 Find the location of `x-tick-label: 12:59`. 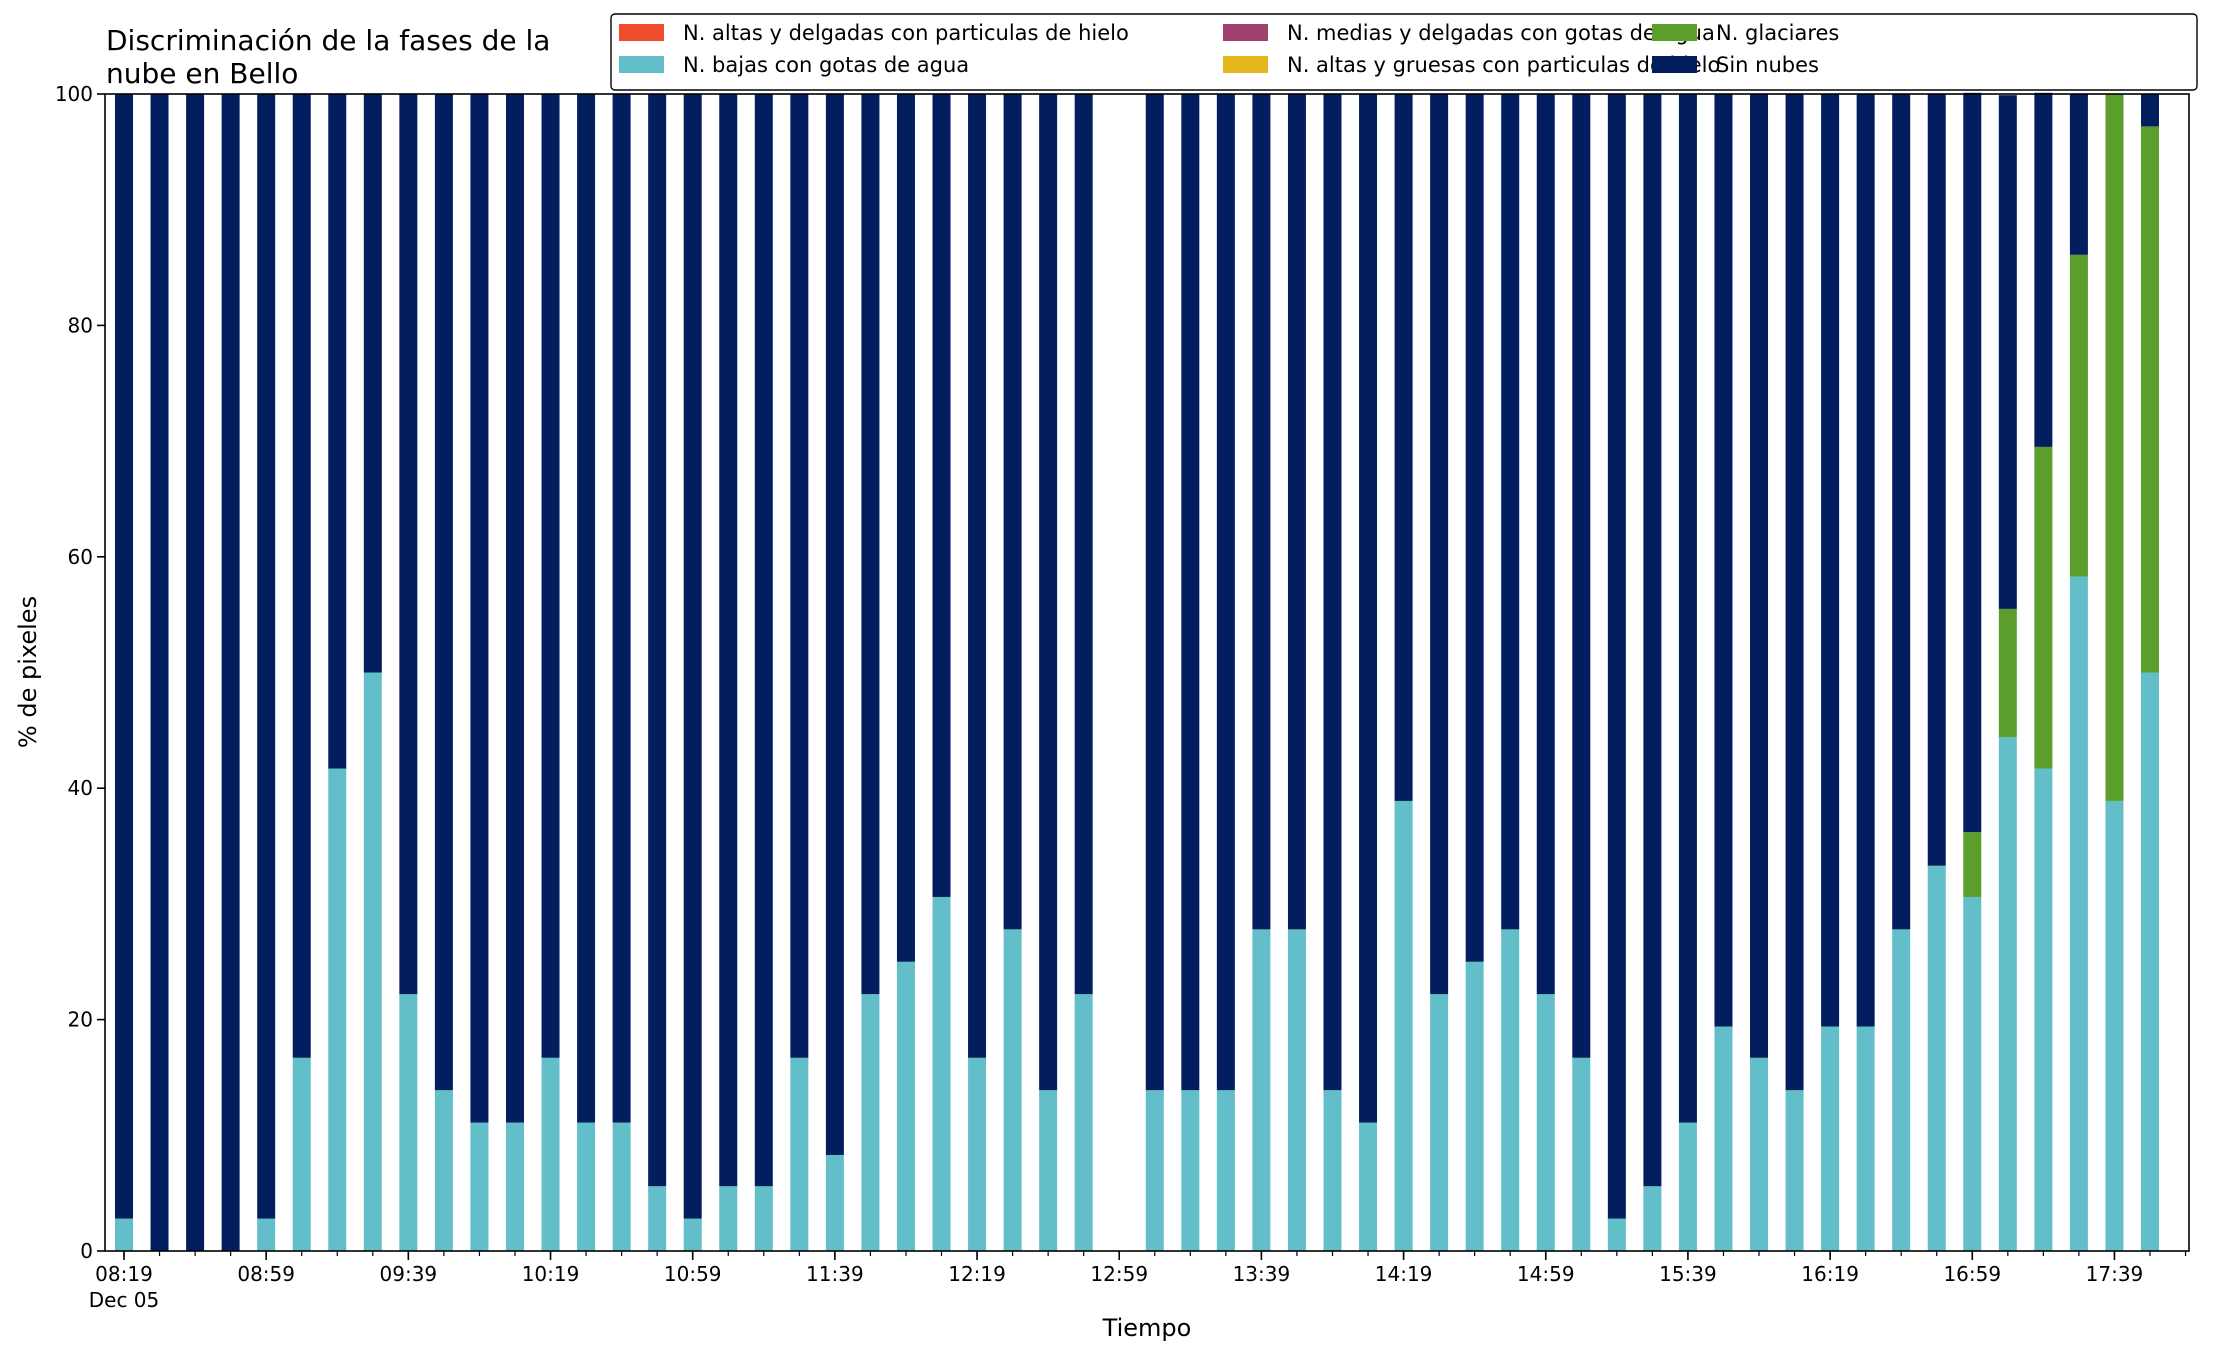

x-tick-label: 12:59 is located at coordinates (1119, 1274).